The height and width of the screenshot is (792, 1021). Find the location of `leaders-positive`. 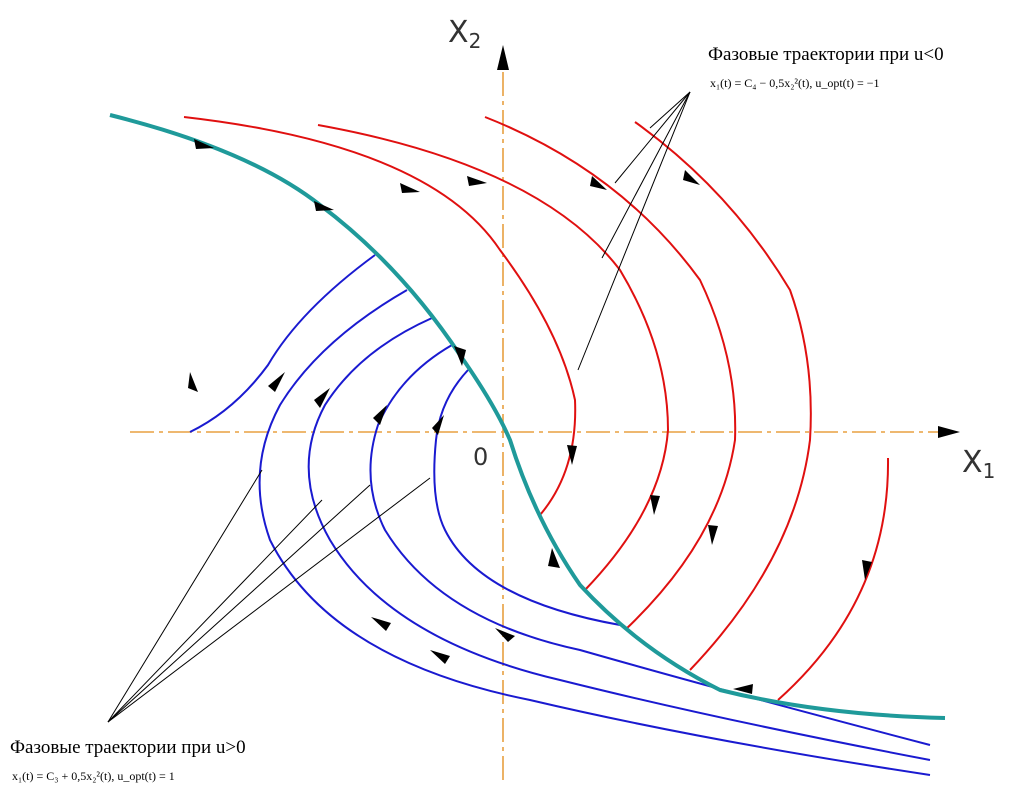

leaders-positive is located at coordinates (269, 596).